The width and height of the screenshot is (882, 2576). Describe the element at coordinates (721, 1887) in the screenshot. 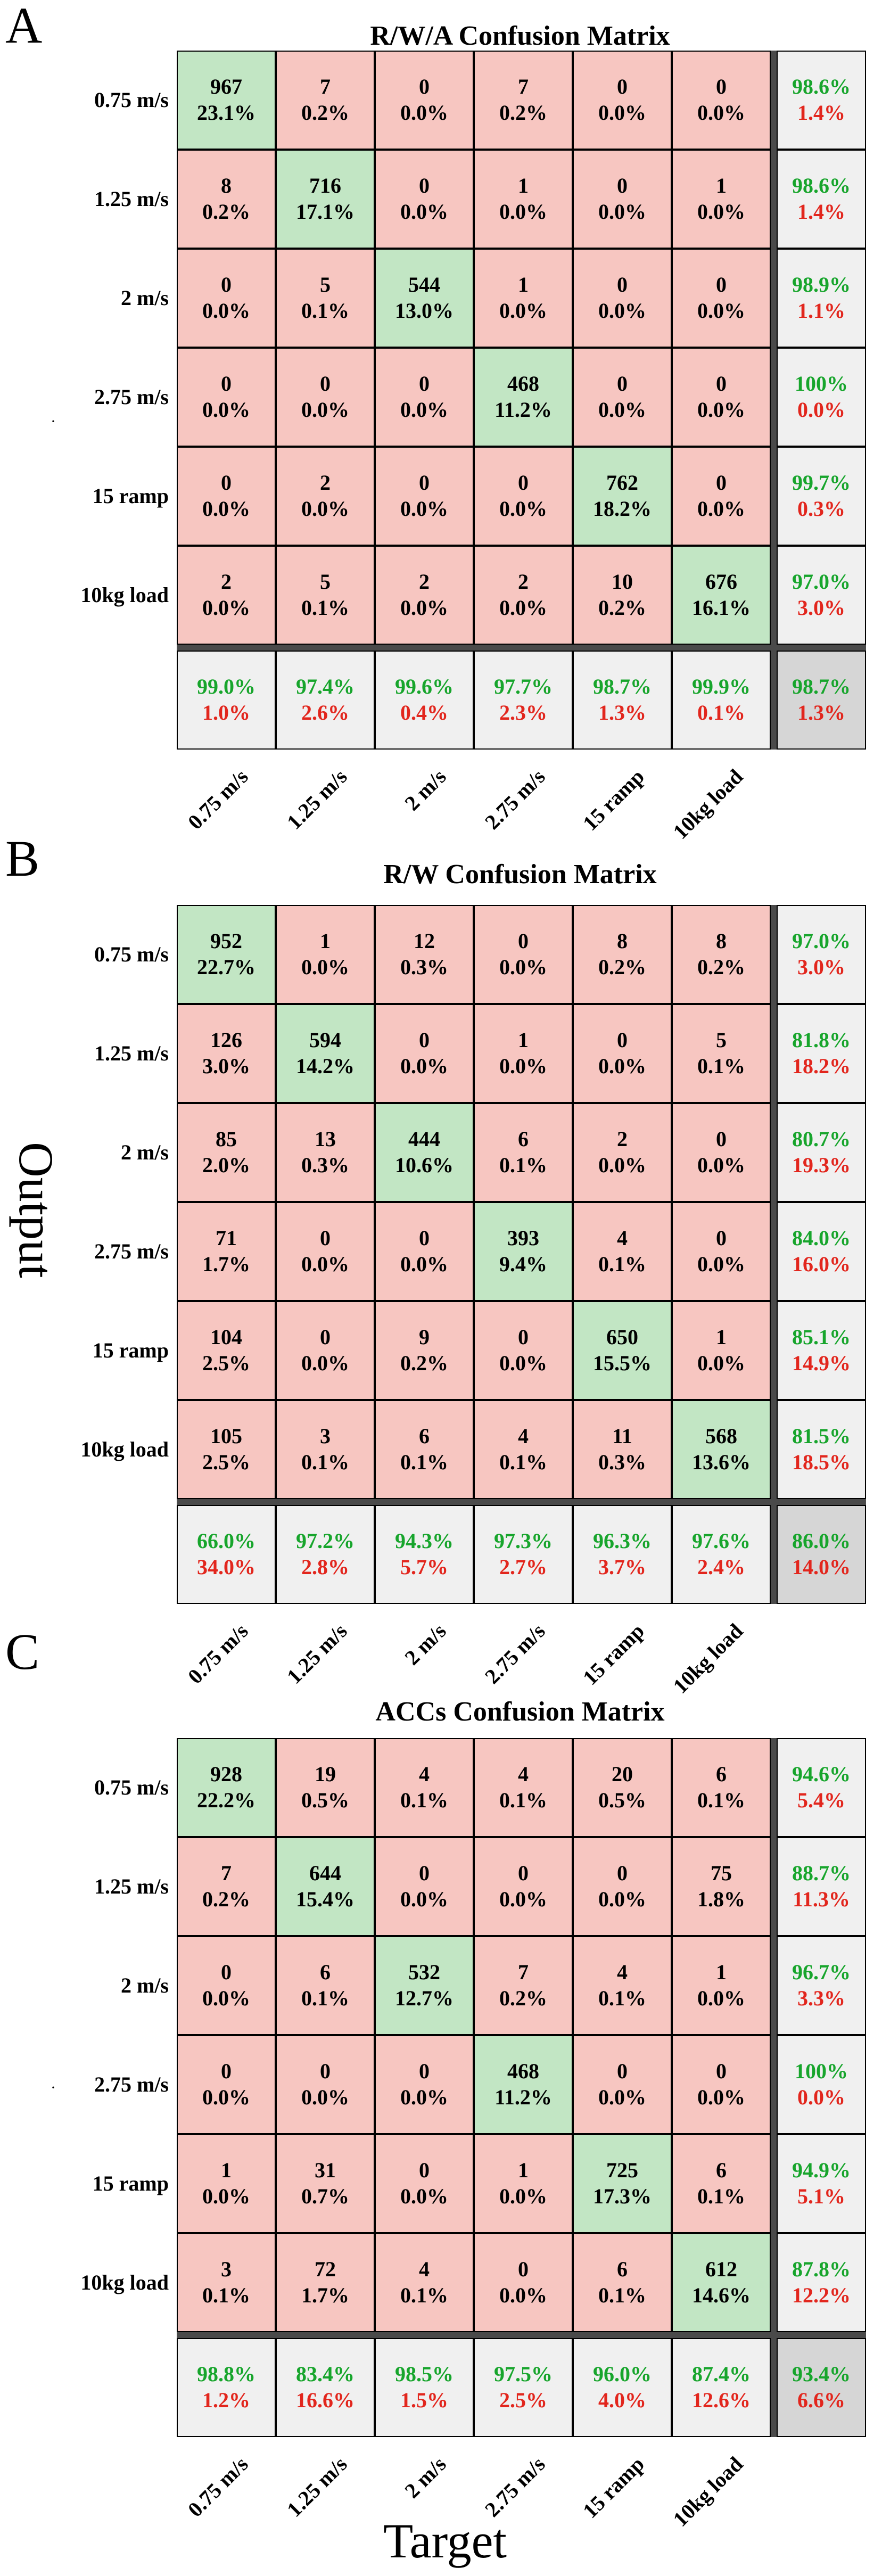

I see `matrix-cell: 75 1.8%` at that location.